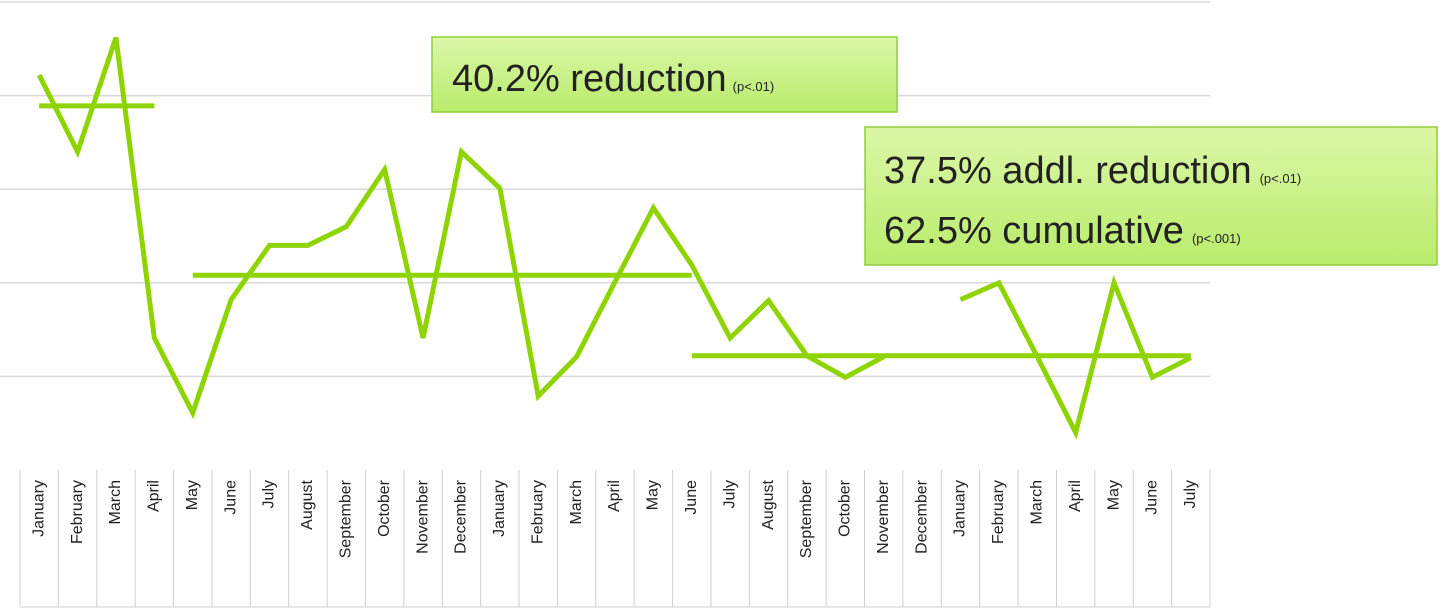  I want to click on annotation-box: 40.2% reduction (p<.01), so click(664, 74).